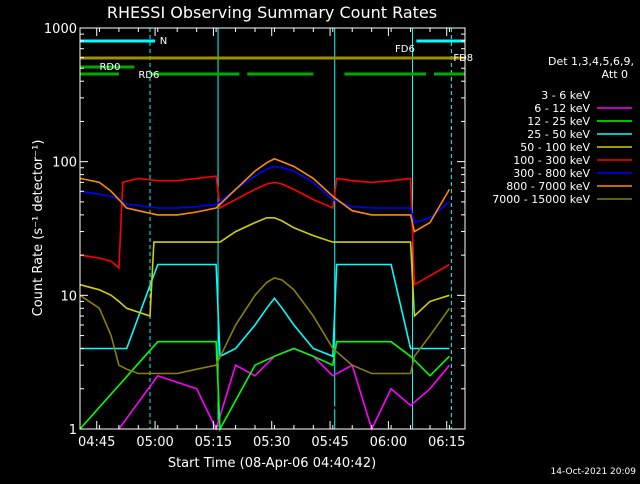 The width and height of the screenshot is (640, 484). What do you see at coordinates (109, 67) in the screenshot?
I see `flag-label-RD0: RD0` at bounding box center [109, 67].